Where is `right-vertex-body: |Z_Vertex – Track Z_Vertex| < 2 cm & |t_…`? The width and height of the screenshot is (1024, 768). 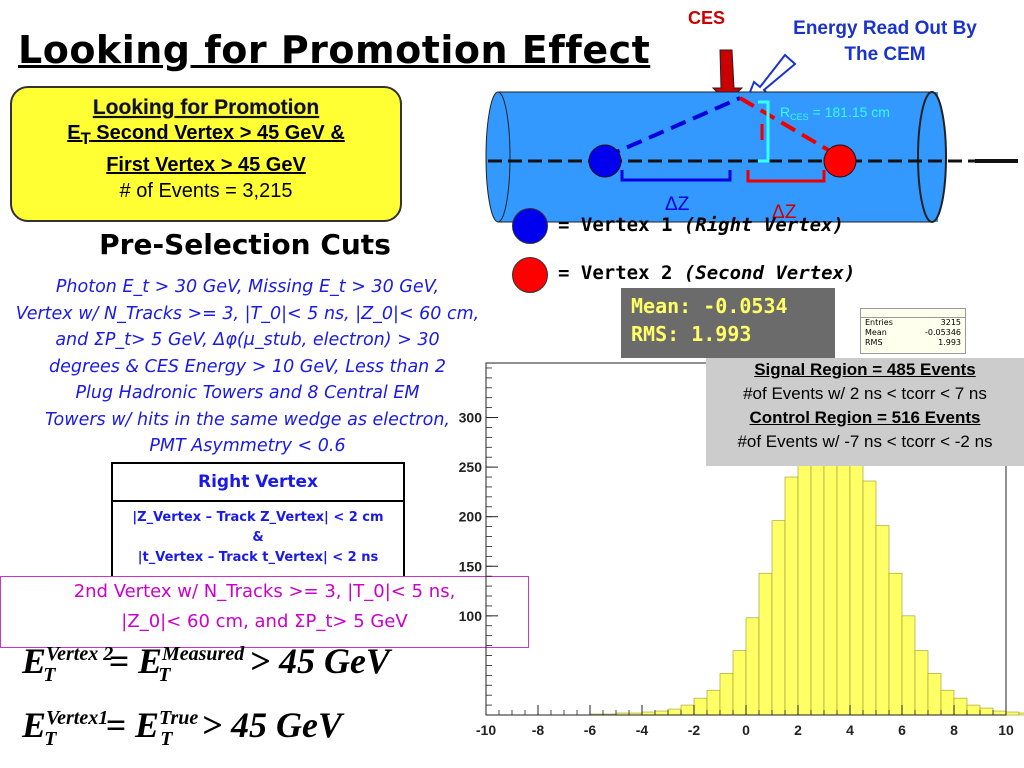
right-vertex-body: |Z_Vertex – Track Z_Vertex| < 2 cm & |t_… is located at coordinates (258, 535).